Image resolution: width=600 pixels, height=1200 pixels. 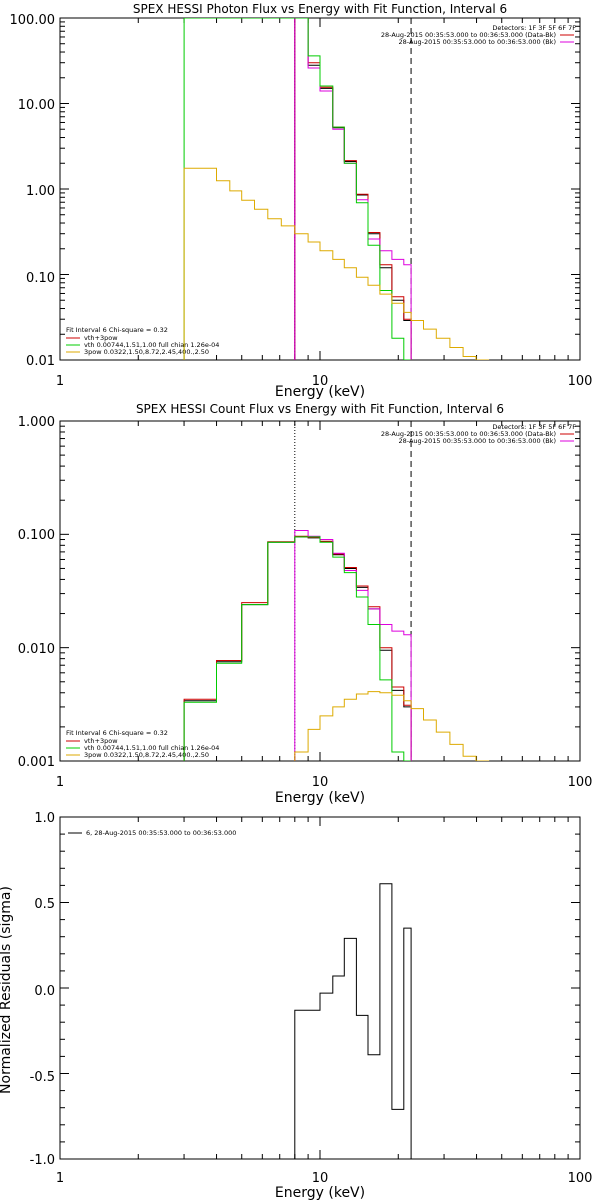 What do you see at coordinates (101, 338) in the screenshot?
I see `photon-legend-vth3pow: vth+3pow` at bounding box center [101, 338].